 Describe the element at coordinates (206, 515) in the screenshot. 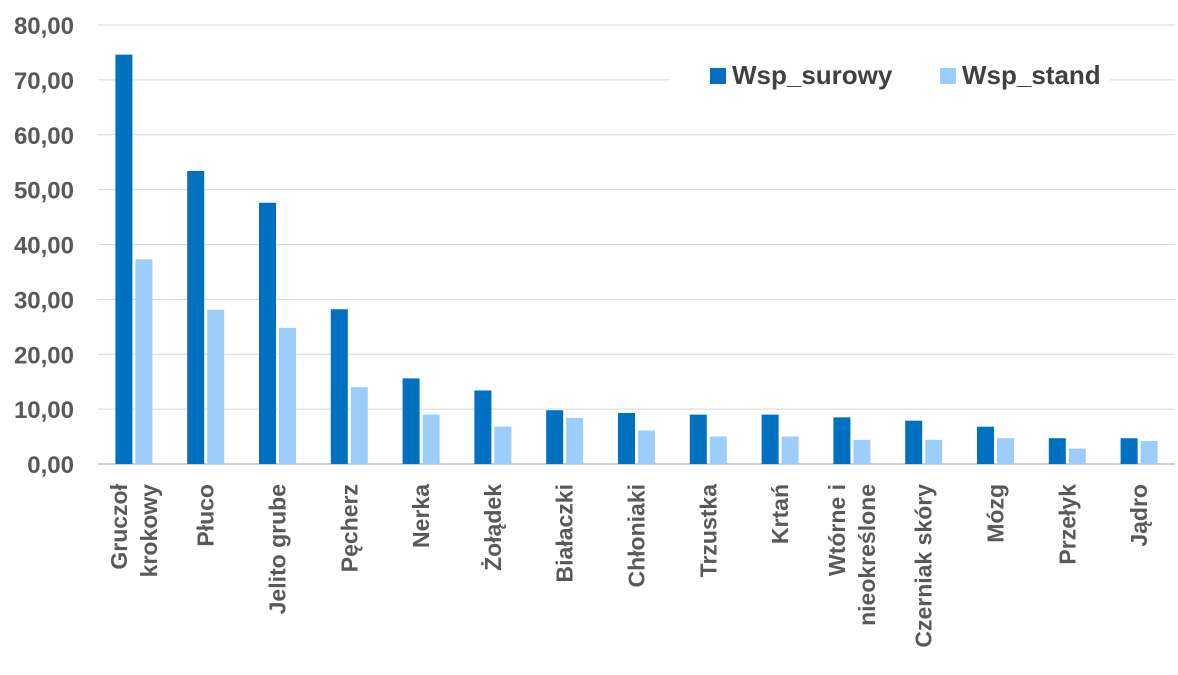

I see `x-category-label: Płuco` at that location.